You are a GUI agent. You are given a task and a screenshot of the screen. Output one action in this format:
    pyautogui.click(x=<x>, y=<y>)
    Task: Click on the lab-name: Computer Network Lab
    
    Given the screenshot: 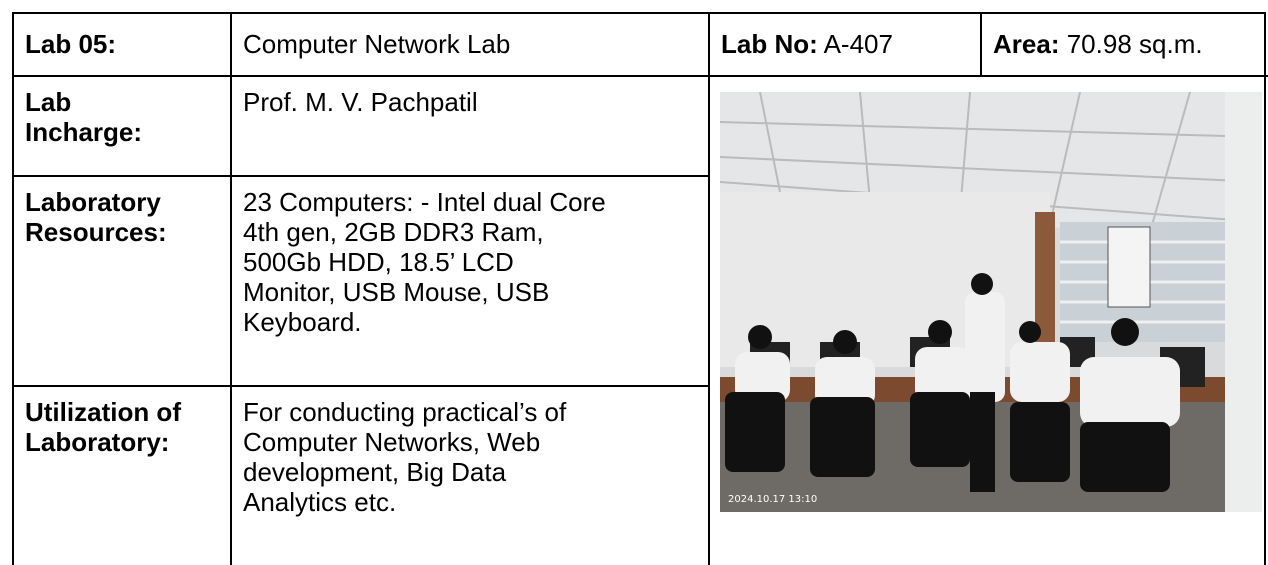 What is the action you would take?
    pyautogui.click(x=377, y=44)
    